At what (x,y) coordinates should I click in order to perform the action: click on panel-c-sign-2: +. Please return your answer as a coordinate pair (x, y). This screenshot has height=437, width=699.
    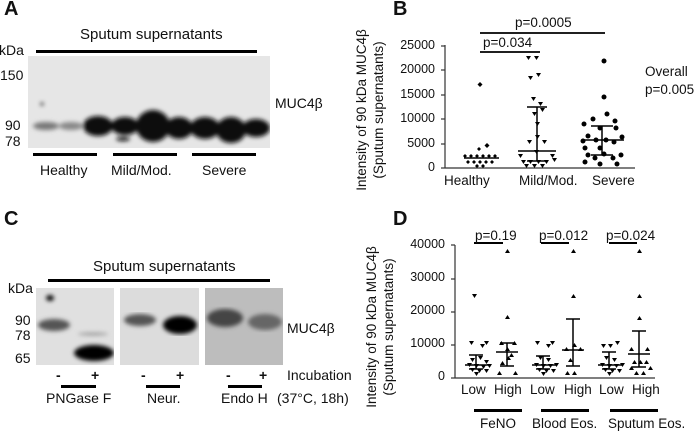
    Looking at the image, I should click on (95, 375).